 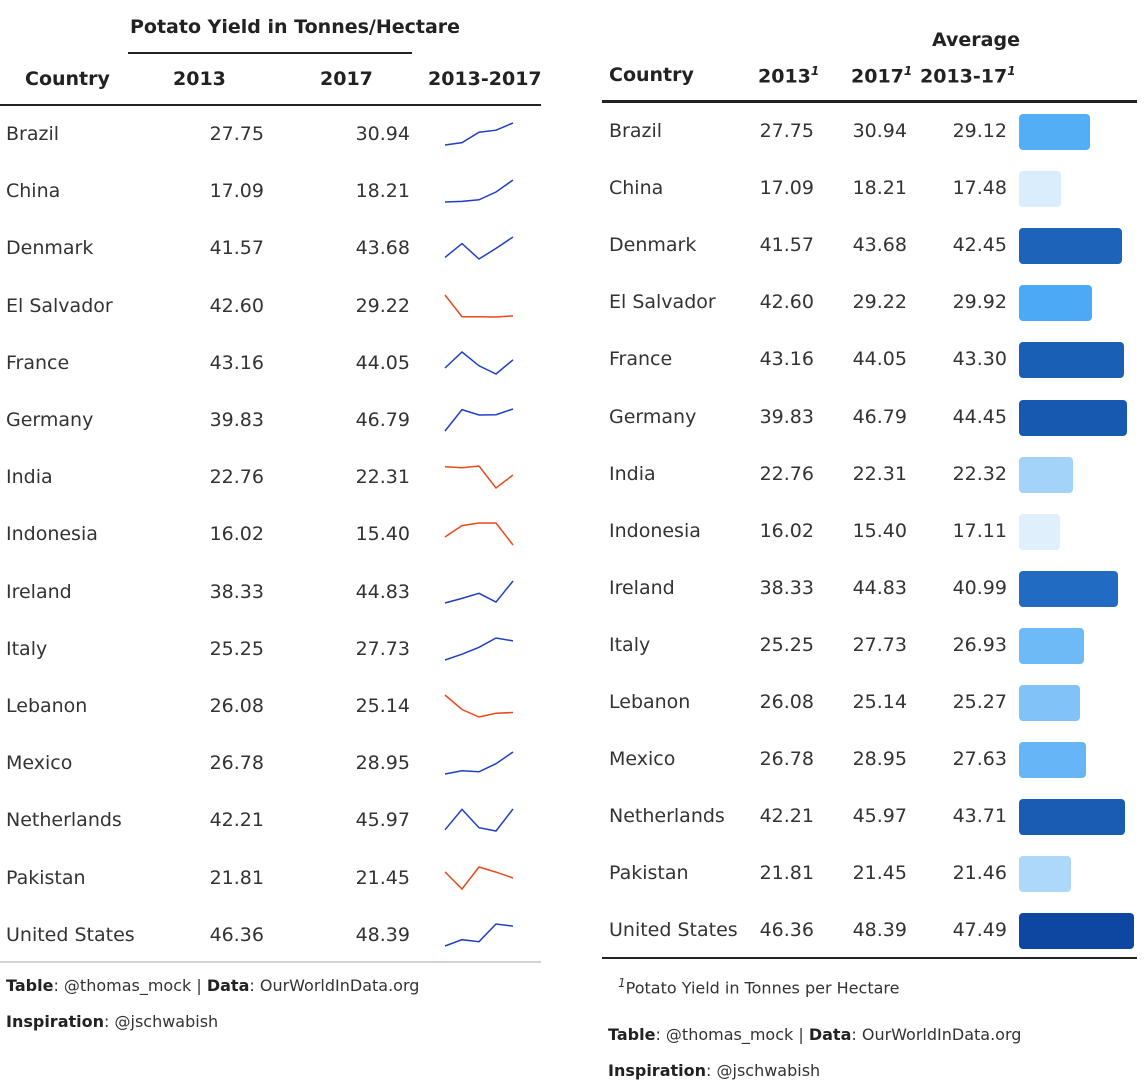 I want to click on col-header-2013: 2013, so click(x=199, y=79).